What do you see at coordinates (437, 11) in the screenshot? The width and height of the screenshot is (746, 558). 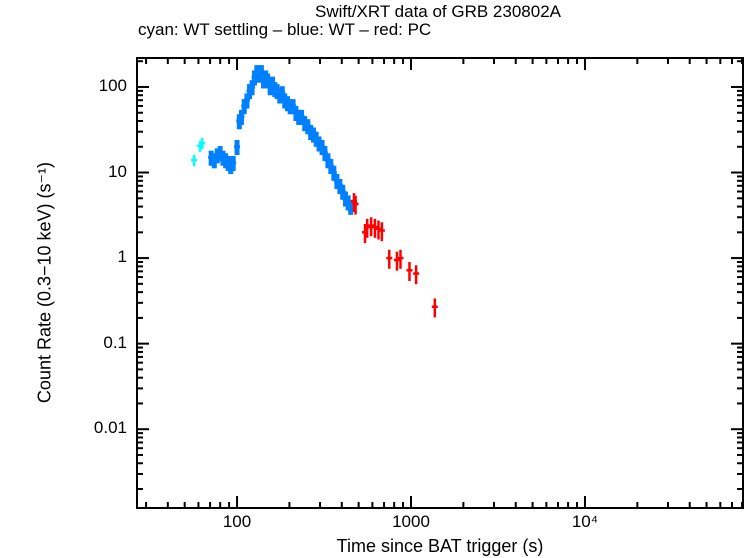 I see `chart-title: Swift/XRT data of GRB 230802A` at bounding box center [437, 11].